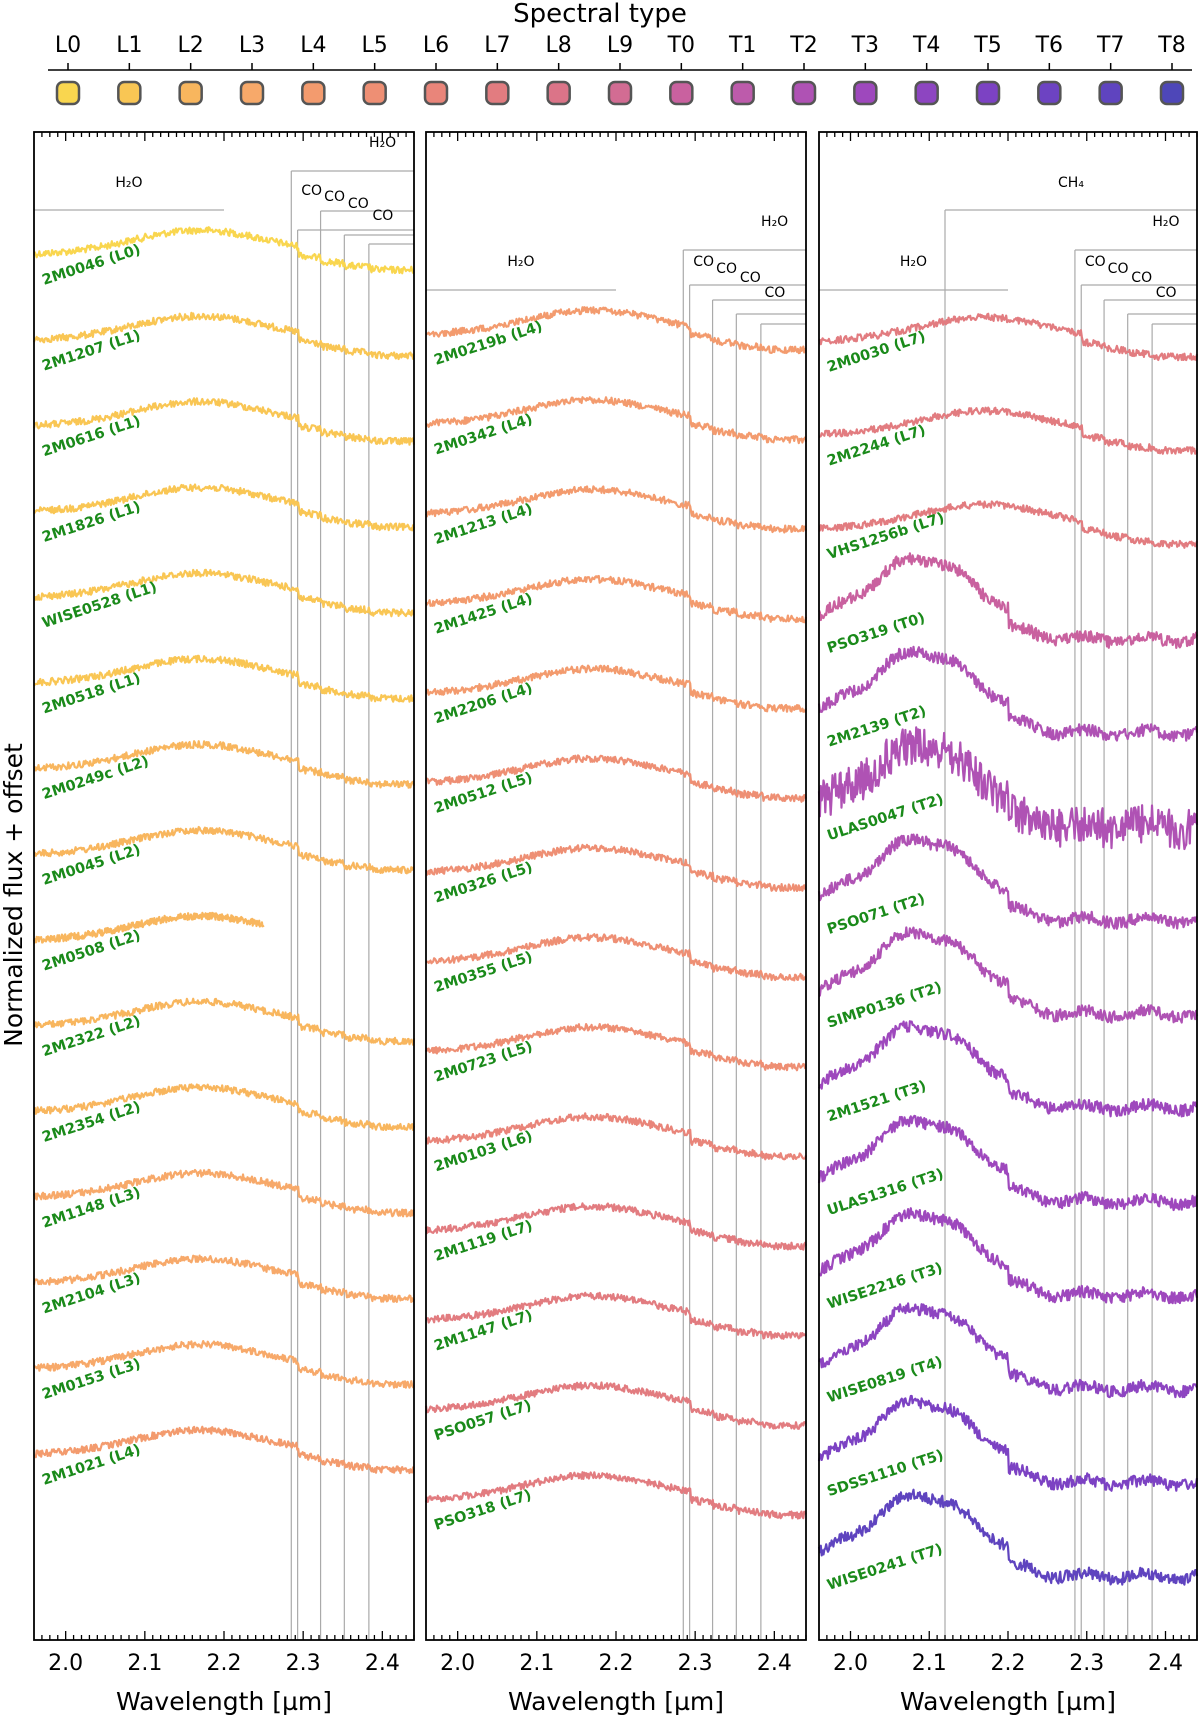  Describe the element at coordinates (884, 1286) in the screenshot. I see `object-label: WISE2216 (T3)` at that location.